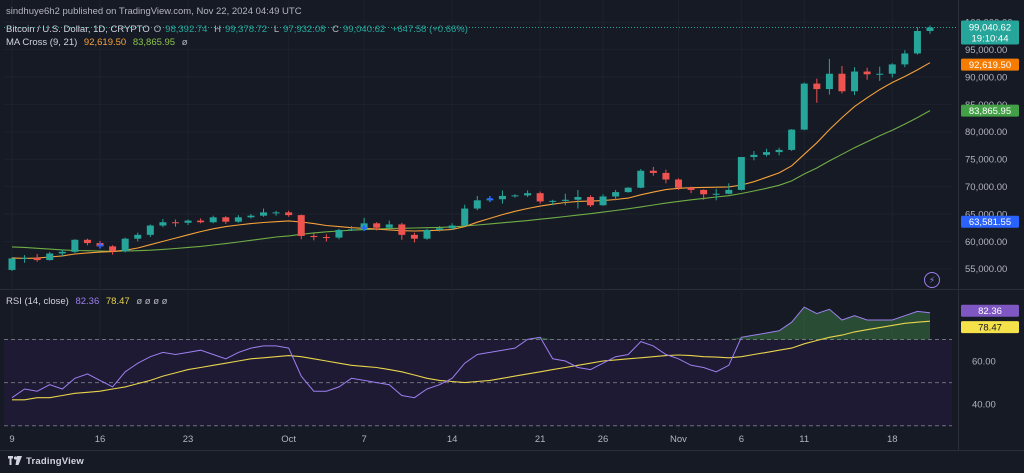 The image size is (1024, 473). What do you see at coordinates (932, 280) in the screenshot?
I see `lightning-icon: ⚡` at bounding box center [932, 280].